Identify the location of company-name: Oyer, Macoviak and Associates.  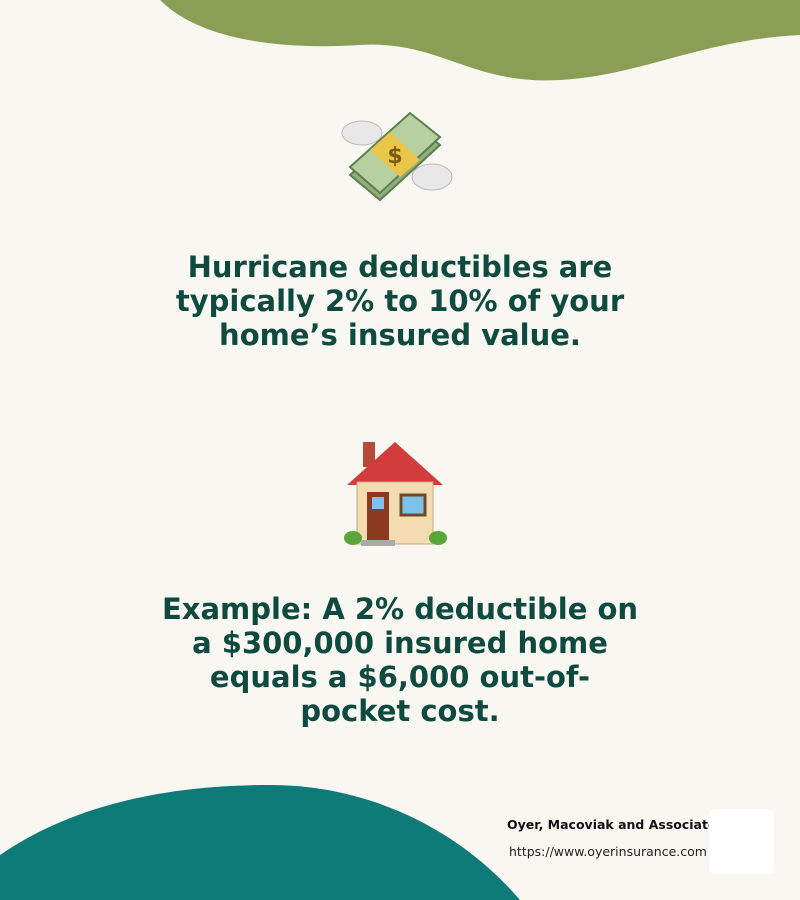
(615, 824).